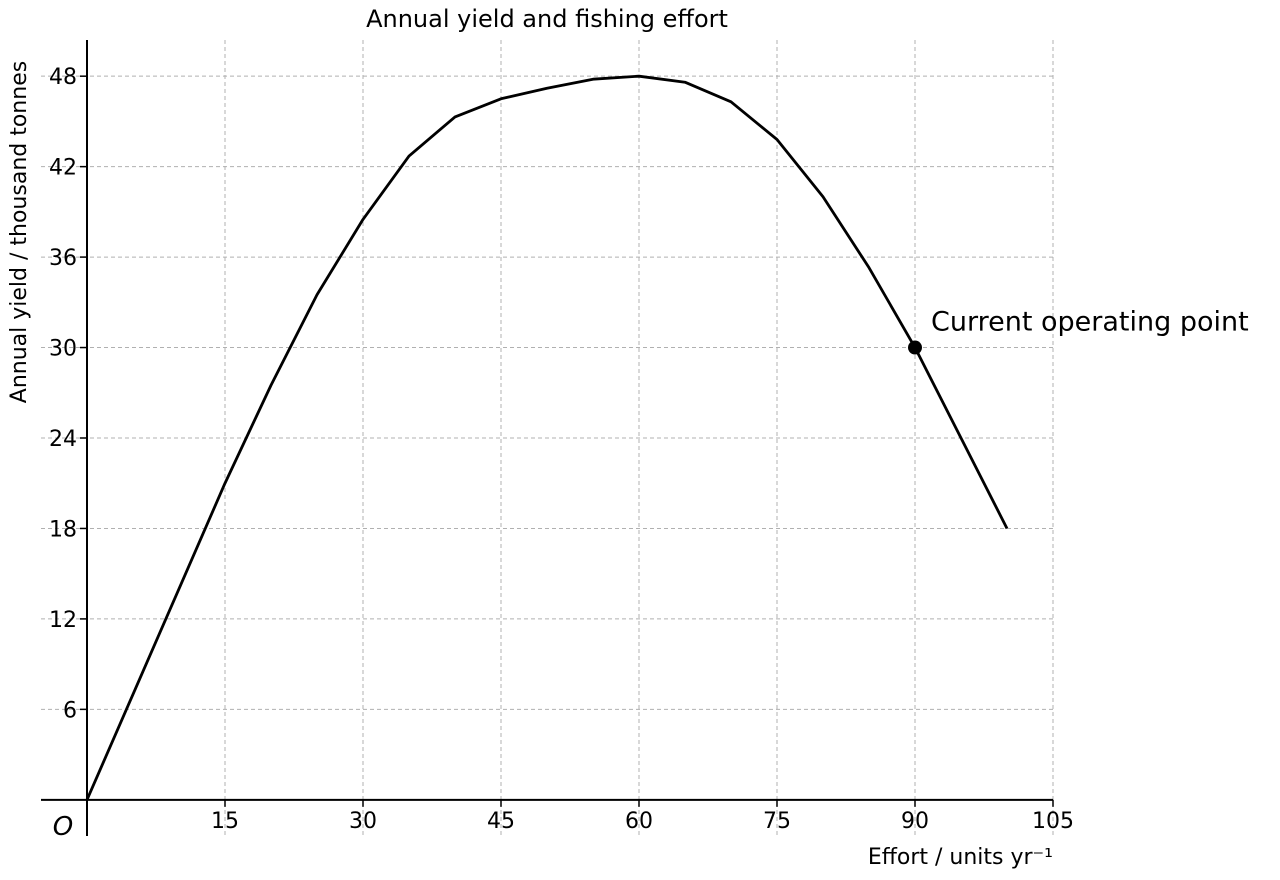 The image size is (1280, 880). What do you see at coordinates (63, 827) in the screenshot?
I see `origin-label: O` at bounding box center [63, 827].